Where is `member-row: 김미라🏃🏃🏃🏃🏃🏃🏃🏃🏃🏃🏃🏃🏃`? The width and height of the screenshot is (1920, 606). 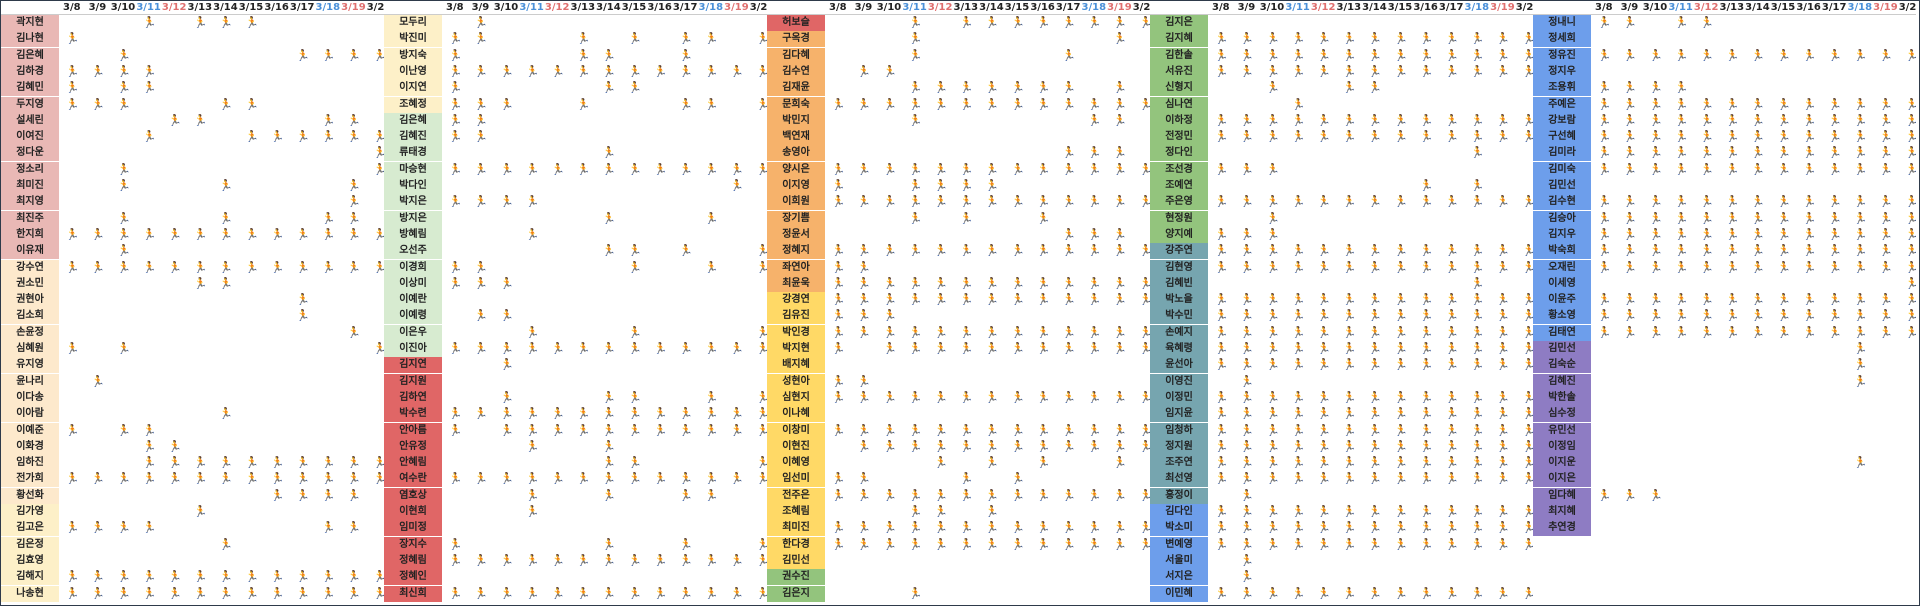 member-row: 김미라🏃🏃🏃🏃🏃🏃🏃🏃🏃🏃🏃🏃🏃 is located at coordinates (1724, 153).